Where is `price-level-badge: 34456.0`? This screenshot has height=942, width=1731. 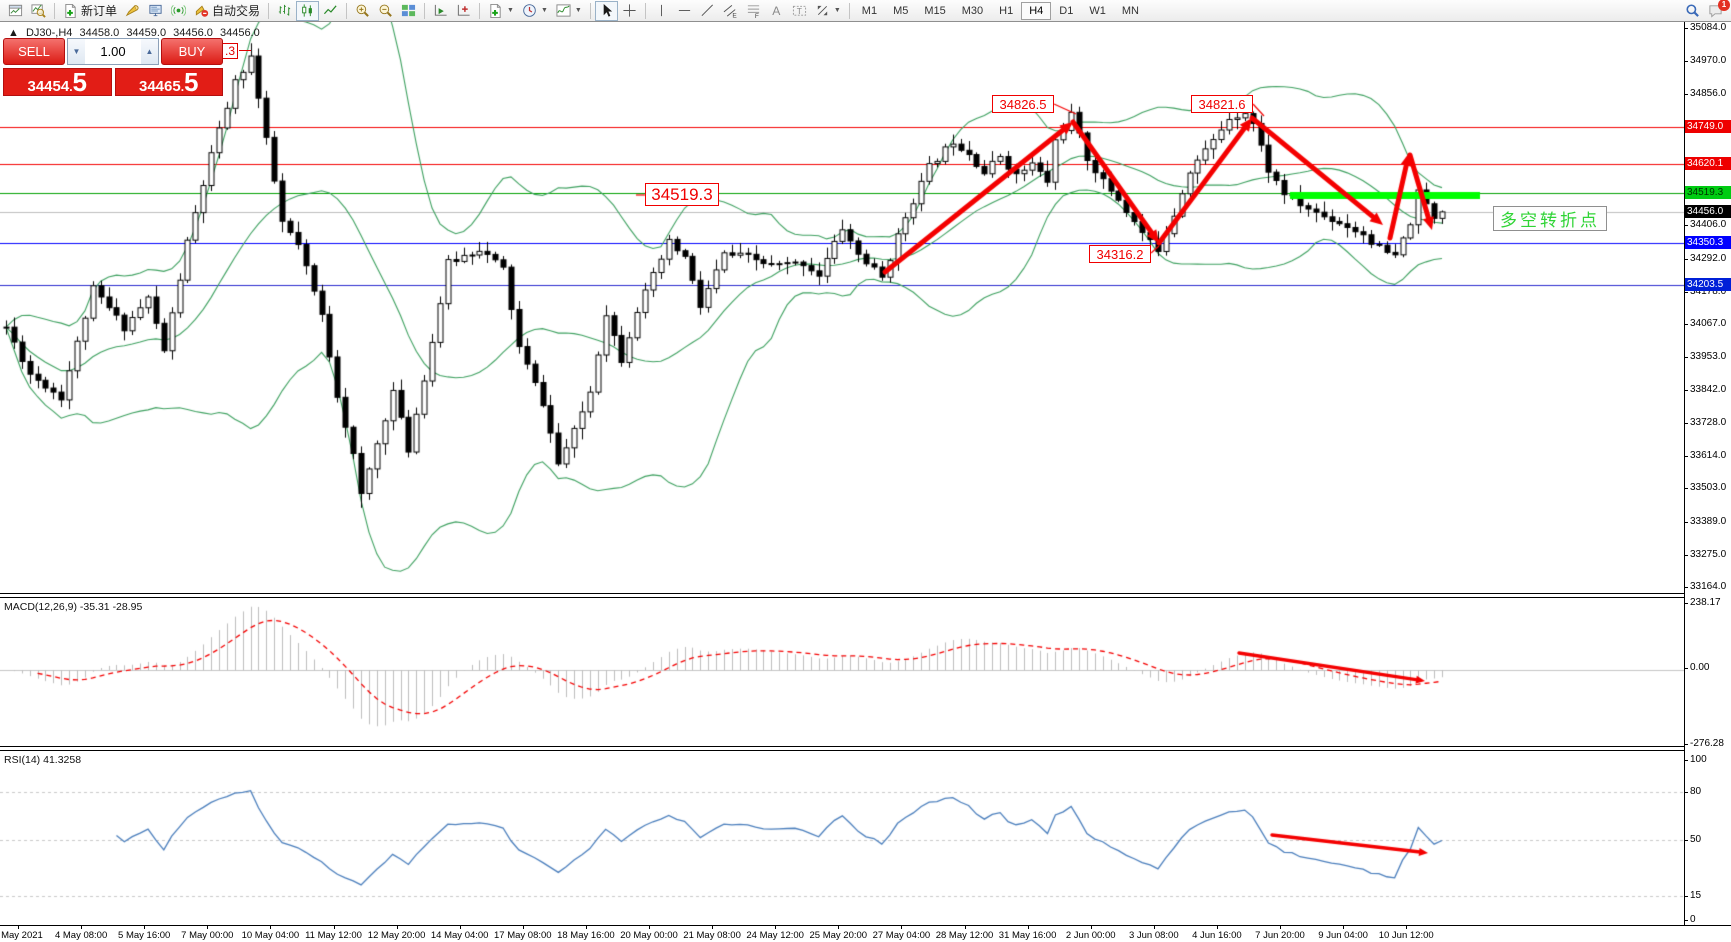
price-level-badge: 34456.0 is located at coordinates (1708, 211).